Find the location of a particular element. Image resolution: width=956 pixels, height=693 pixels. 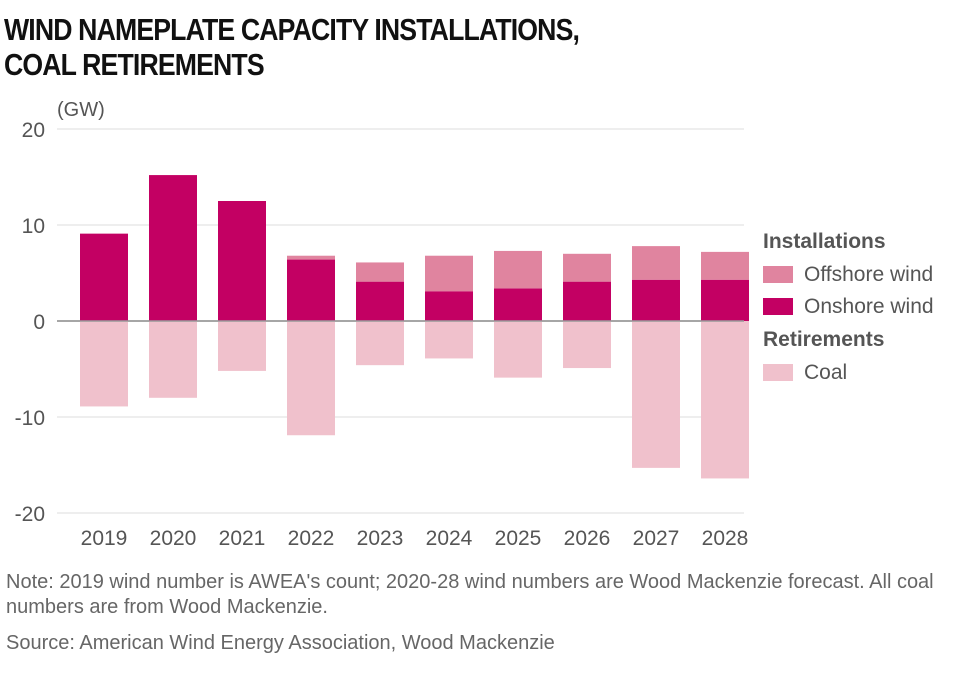

legend-swatch-offshore is located at coordinates (778, 274).